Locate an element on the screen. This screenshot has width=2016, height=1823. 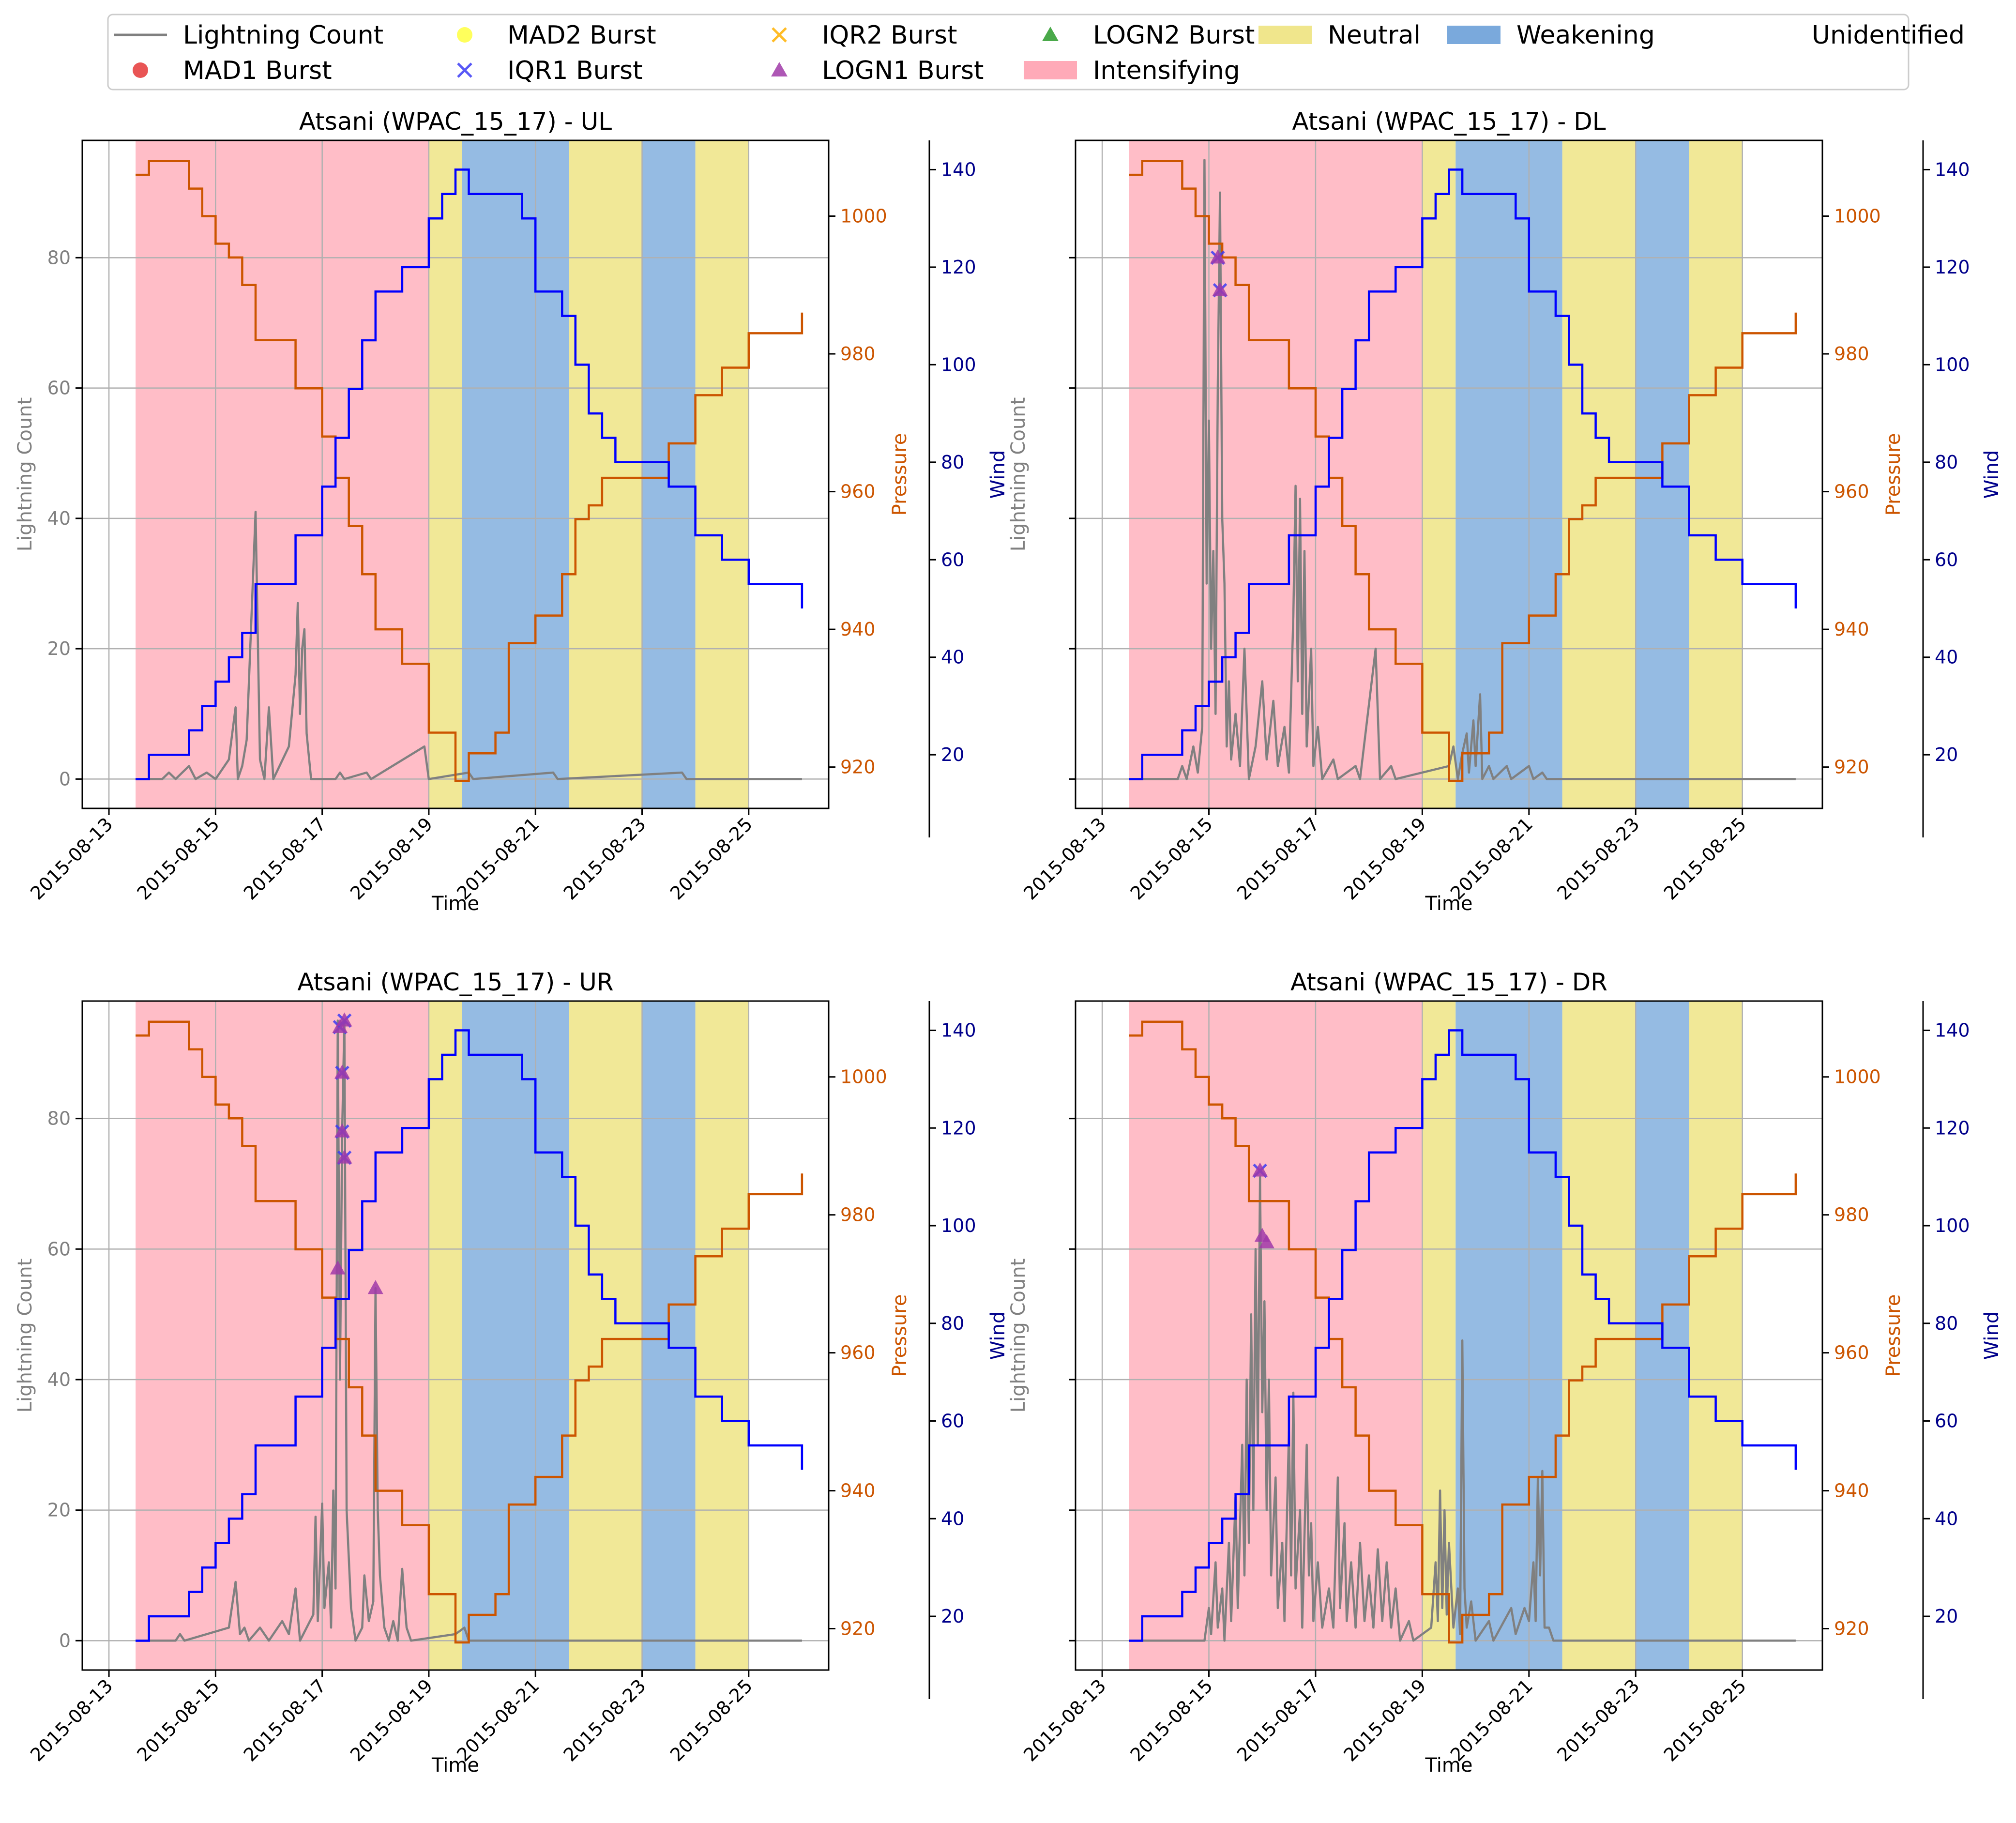
legend-label: Intensifying is located at coordinates (1166, 70).